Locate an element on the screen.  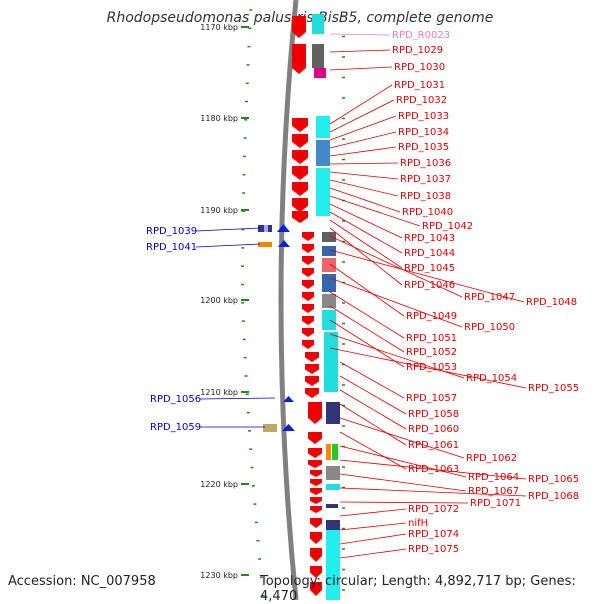
gene-label-rpd_1031: RPD_1031 is located at coordinates (419, 85).